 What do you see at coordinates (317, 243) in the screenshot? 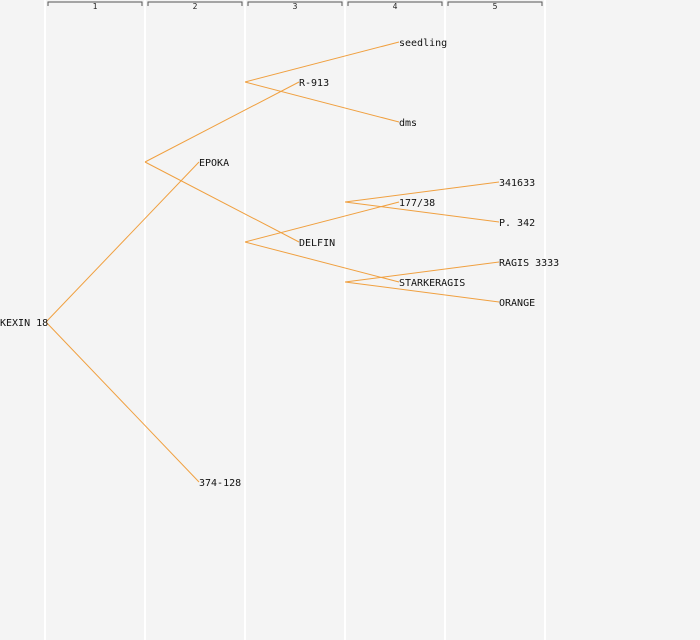
I see `node-delfin: DELFIN` at bounding box center [317, 243].